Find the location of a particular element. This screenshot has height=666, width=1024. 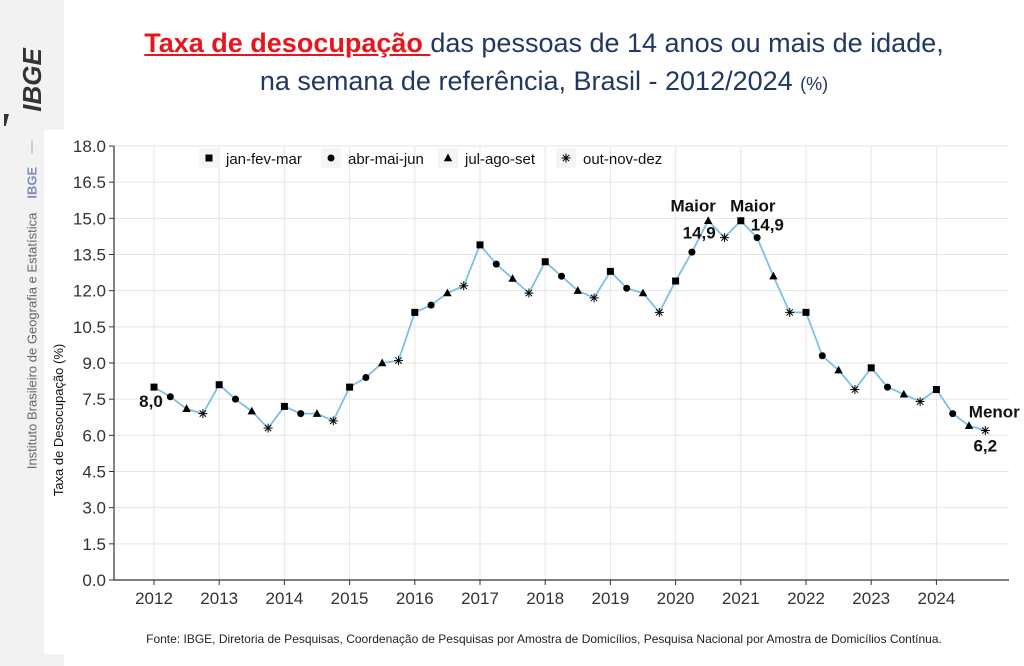

y-tick-label: 4.5 is located at coordinates (94, 472).